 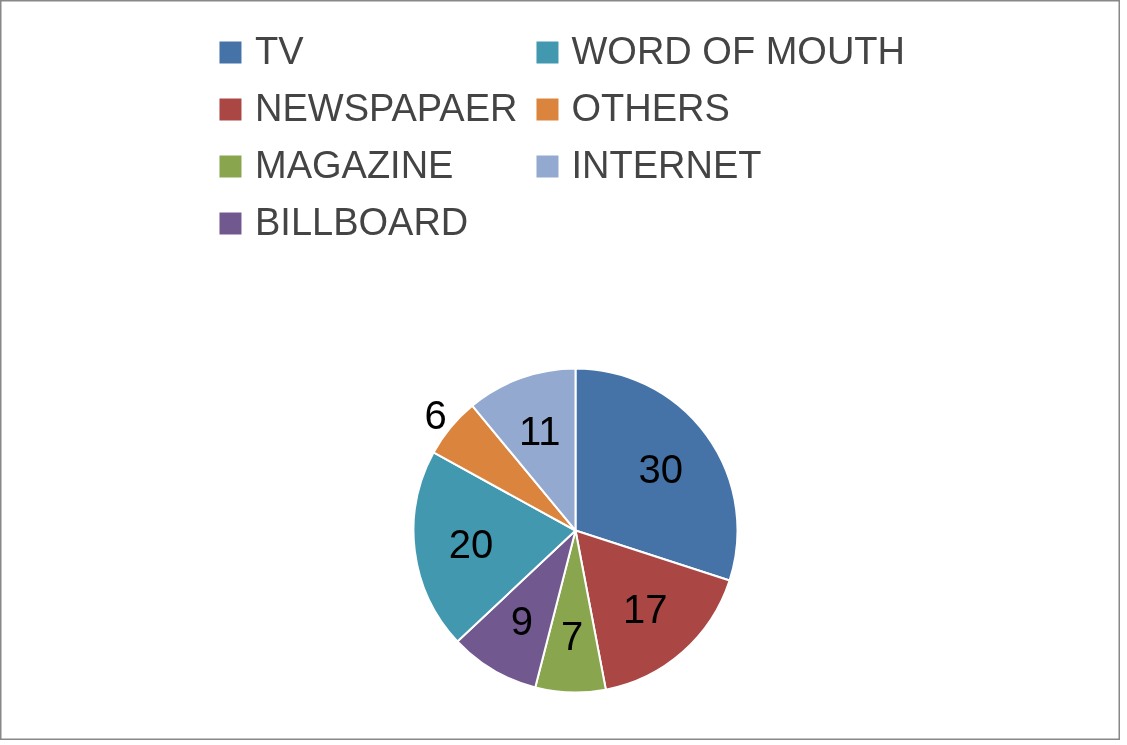 I want to click on data-label: 30, so click(x=660, y=468).